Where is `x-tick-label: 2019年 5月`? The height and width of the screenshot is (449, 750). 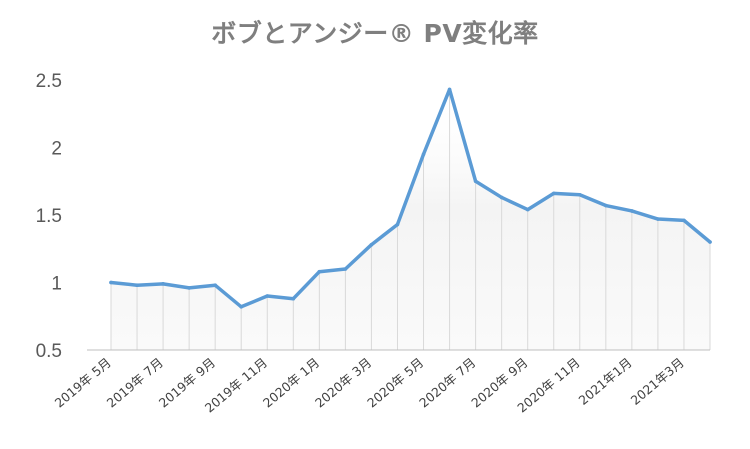
x-tick-label: 2019年 5月 is located at coordinates (83, 383).